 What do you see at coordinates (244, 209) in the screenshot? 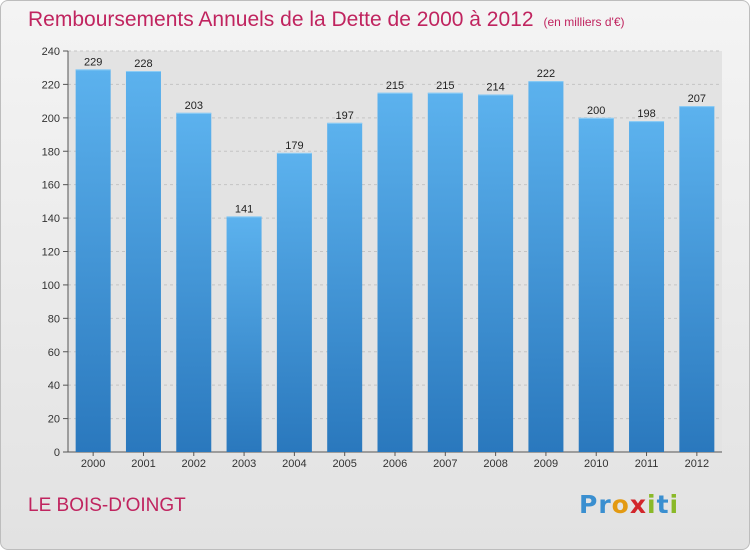
I see `value-label: 141` at bounding box center [244, 209].